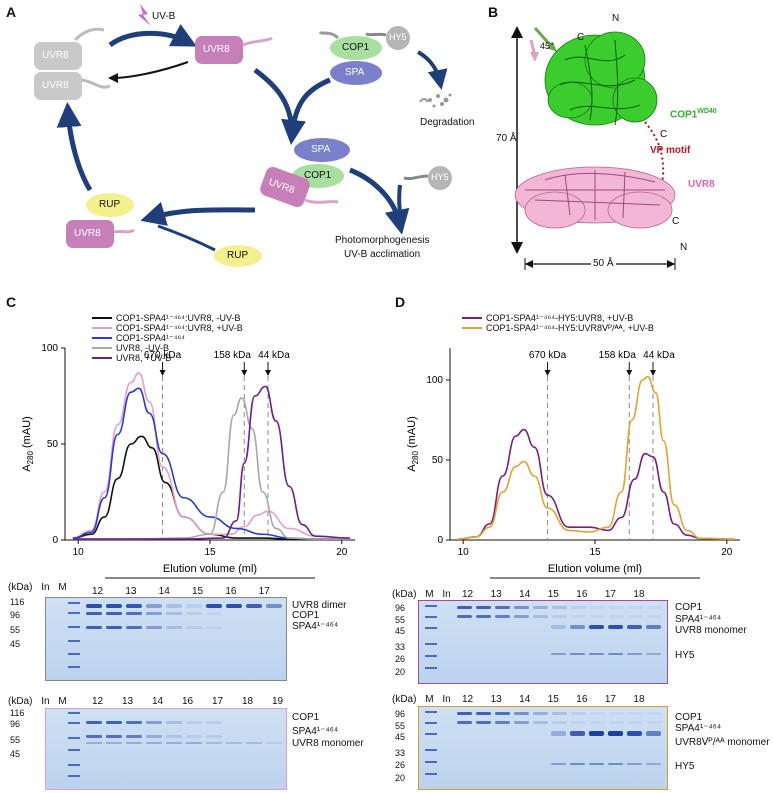  What do you see at coordinates (322, 150) in the screenshot?
I see `complex-spa-oval` at bounding box center [322, 150].